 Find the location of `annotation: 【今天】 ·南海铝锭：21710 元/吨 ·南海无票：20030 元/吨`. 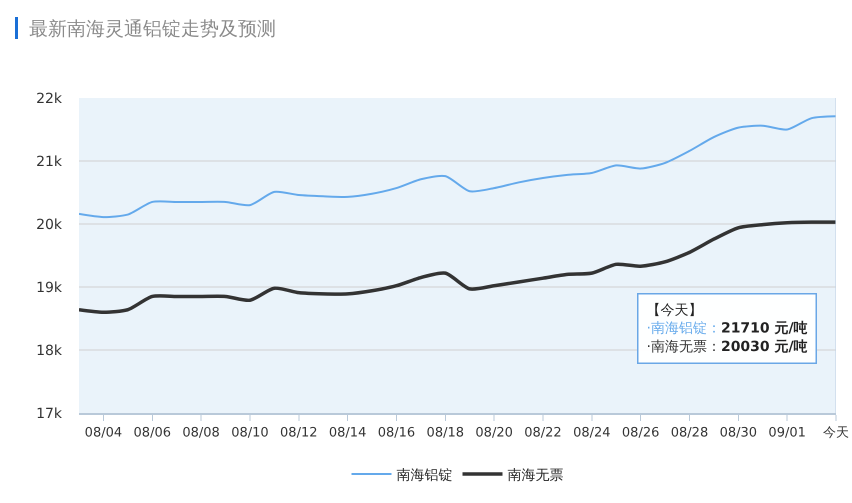

annotation: 【今天】 ·南海铝锭：21710 元/吨 ·南海无票：20030 元/吨 is located at coordinates (727, 328).